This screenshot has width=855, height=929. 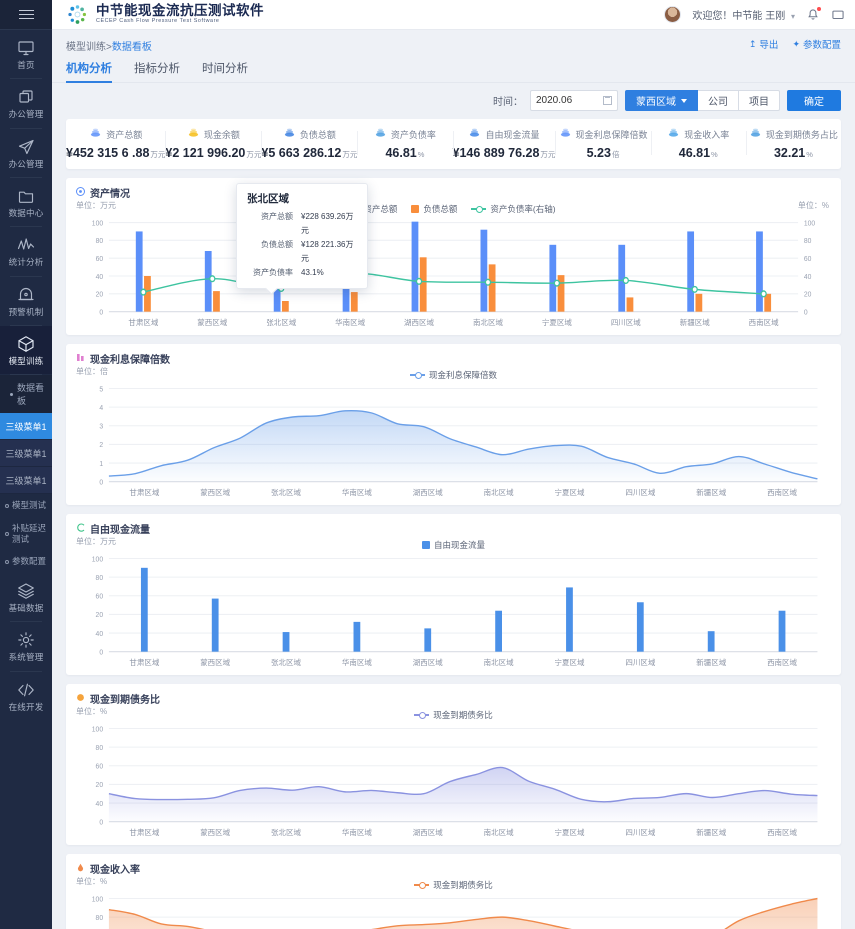 What do you see at coordinates (89, 71) in the screenshot?
I see `tab-机构分析: 机构分析` at bounding box center [89, 71].